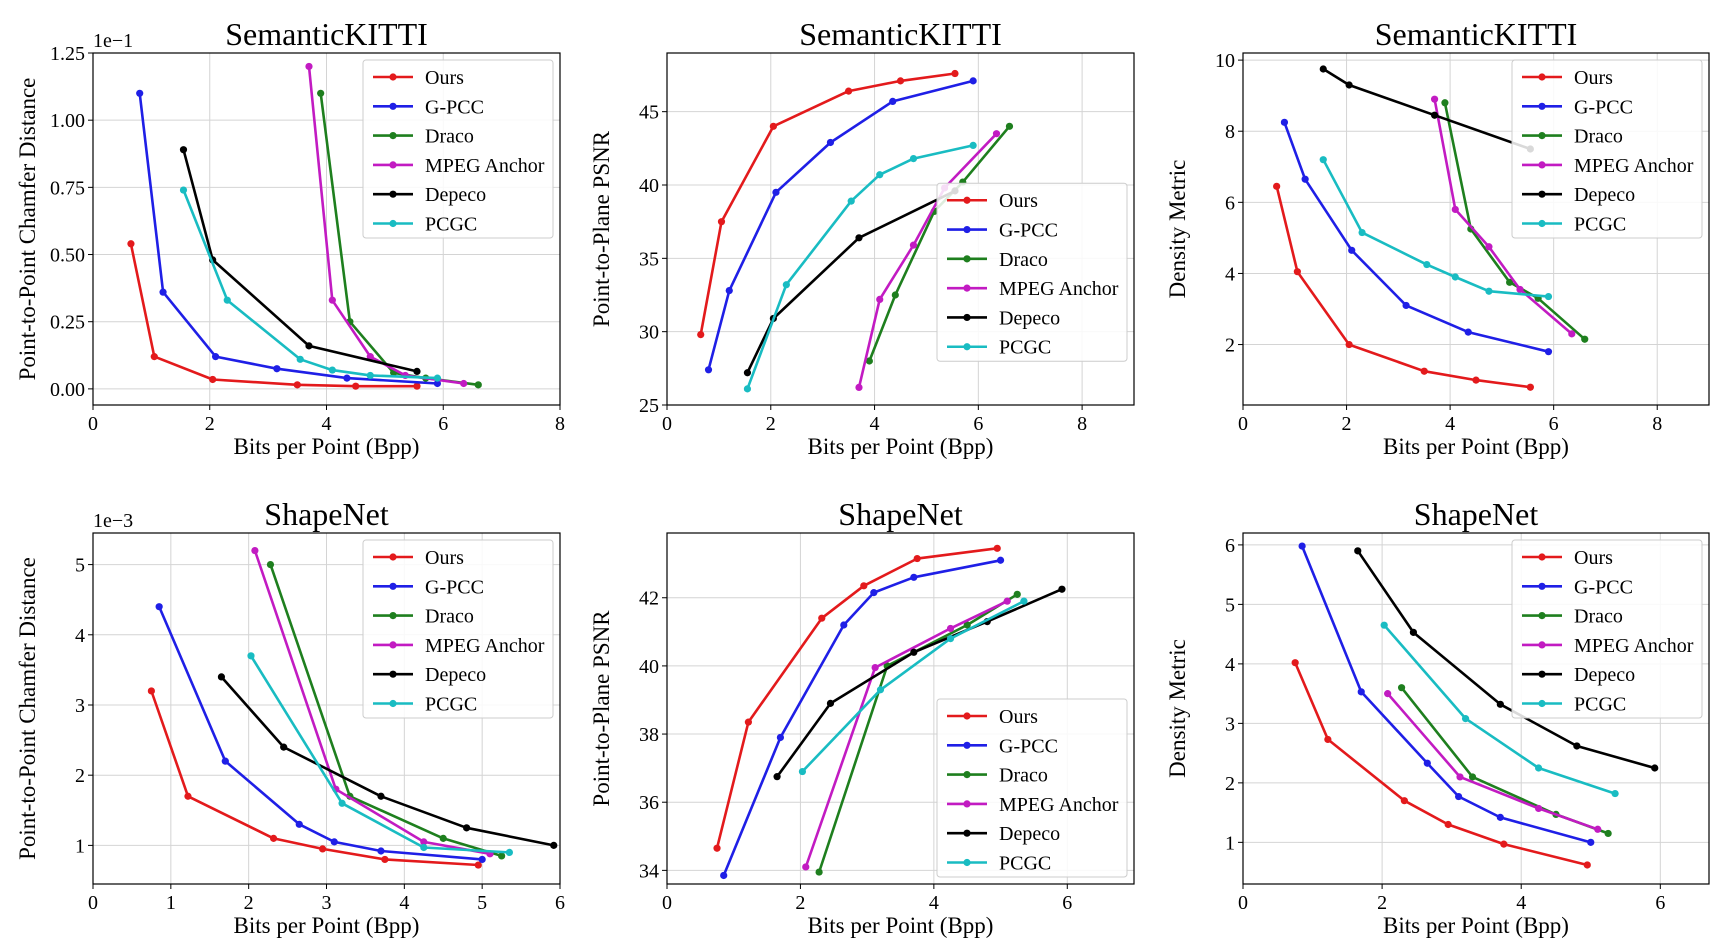  What do you see at coordinates (1230, 724) in the screenshot?
I see `y-tick-label: 3` at bounding box center [1230, 724].